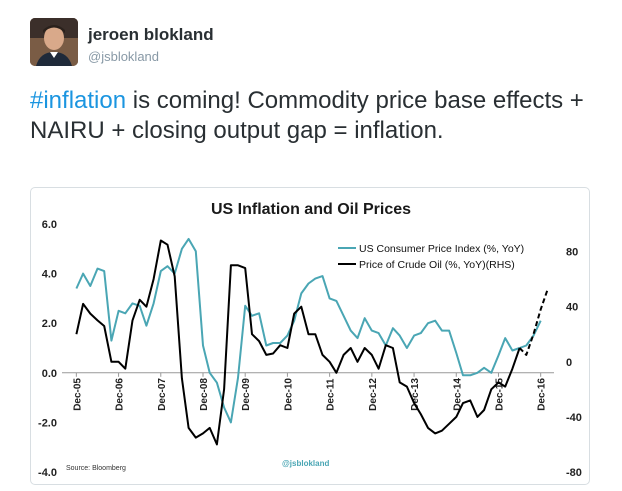 This screenshot has height=491, width=622. I want to click on left-tick-label: 4.0, so click(49, 275).